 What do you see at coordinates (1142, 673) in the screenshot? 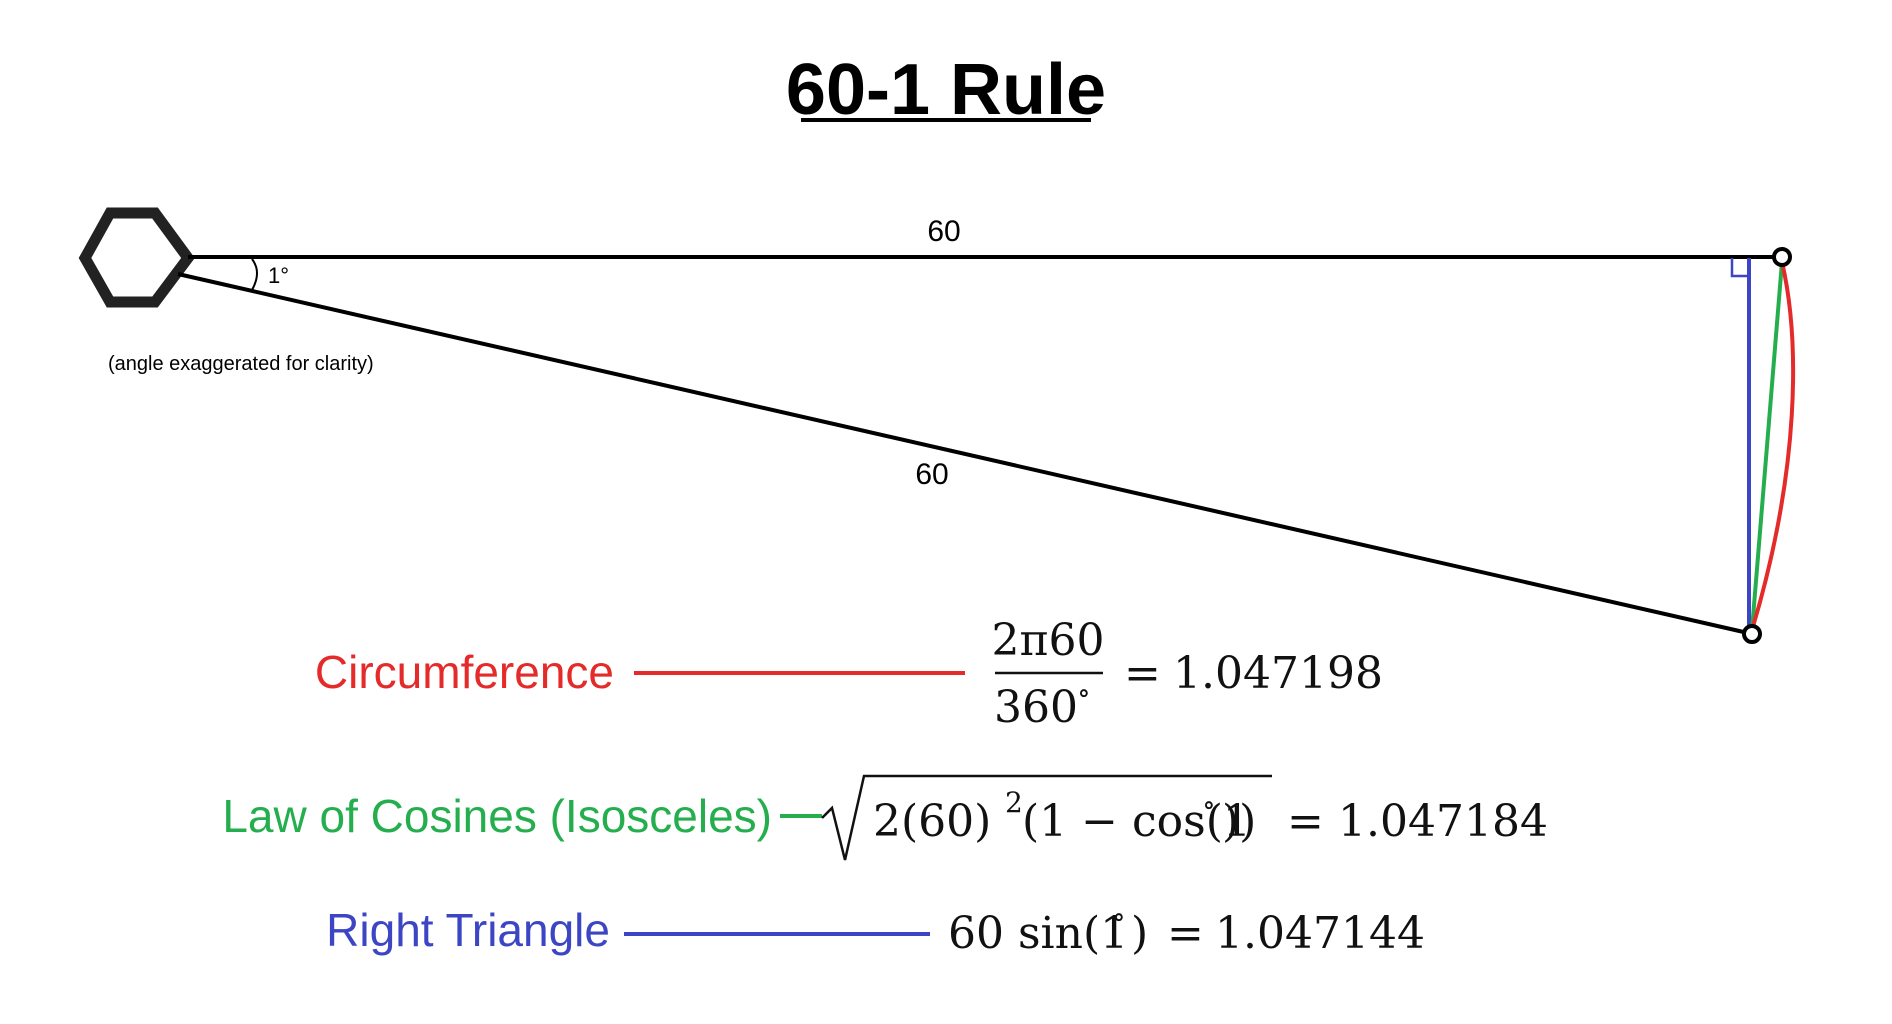
I see `circumference-equals: =` at bounding box center [1142, 673].